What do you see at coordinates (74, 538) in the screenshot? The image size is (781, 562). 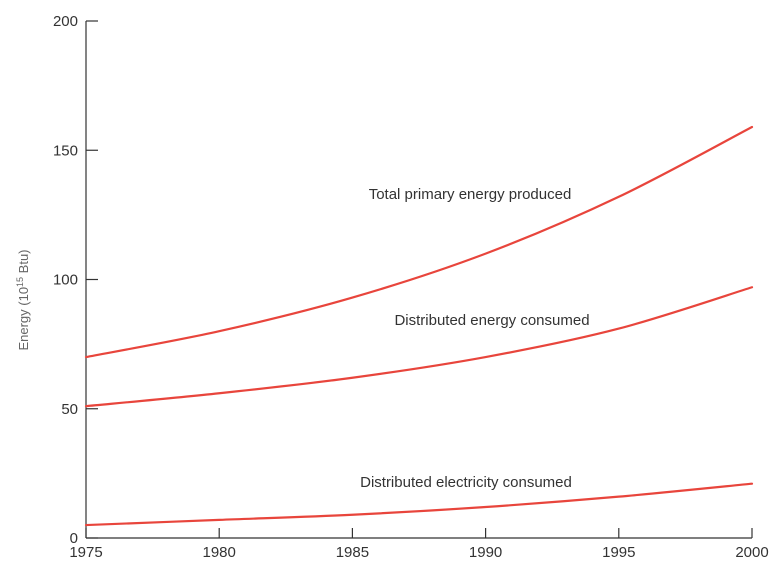 I see `y-tick-label: 0` at bounding box center [74, 538].